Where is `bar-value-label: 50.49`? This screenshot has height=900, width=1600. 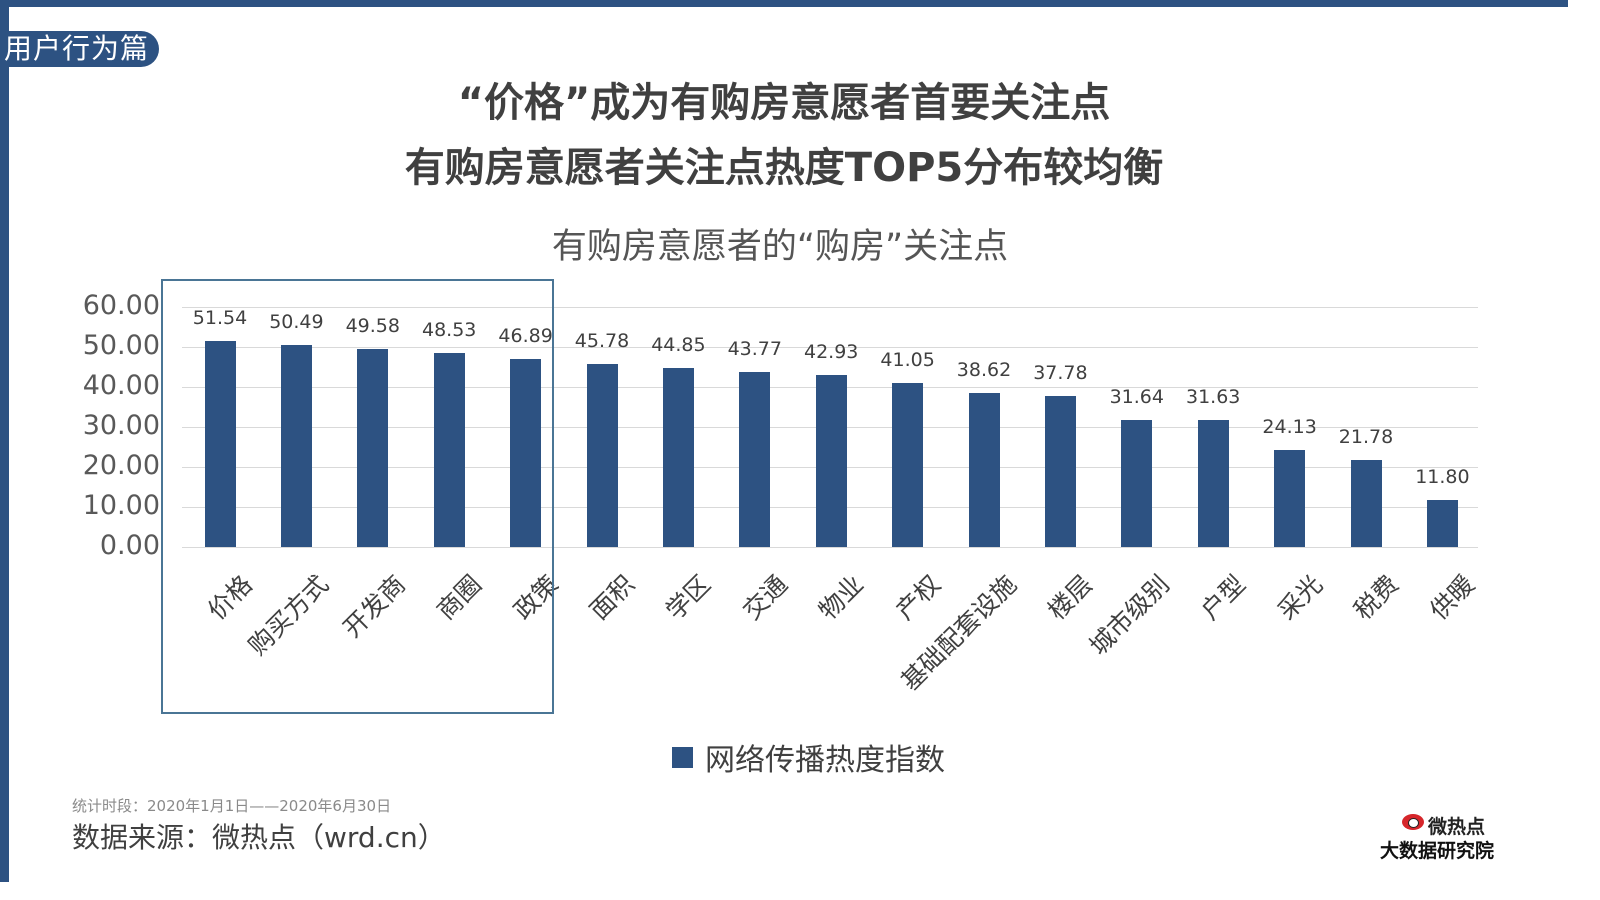 bar-value-label: 50.49 is located at coordinates (296, 322).